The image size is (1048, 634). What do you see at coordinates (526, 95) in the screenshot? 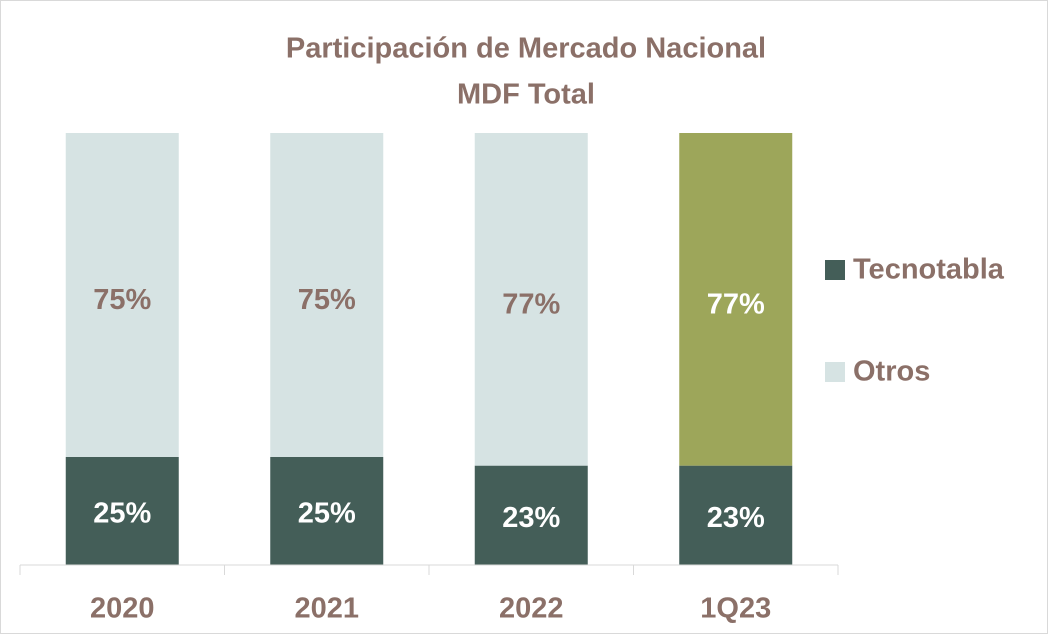
I see `chart-title: MDF Total` at bounding box center [526, 95].